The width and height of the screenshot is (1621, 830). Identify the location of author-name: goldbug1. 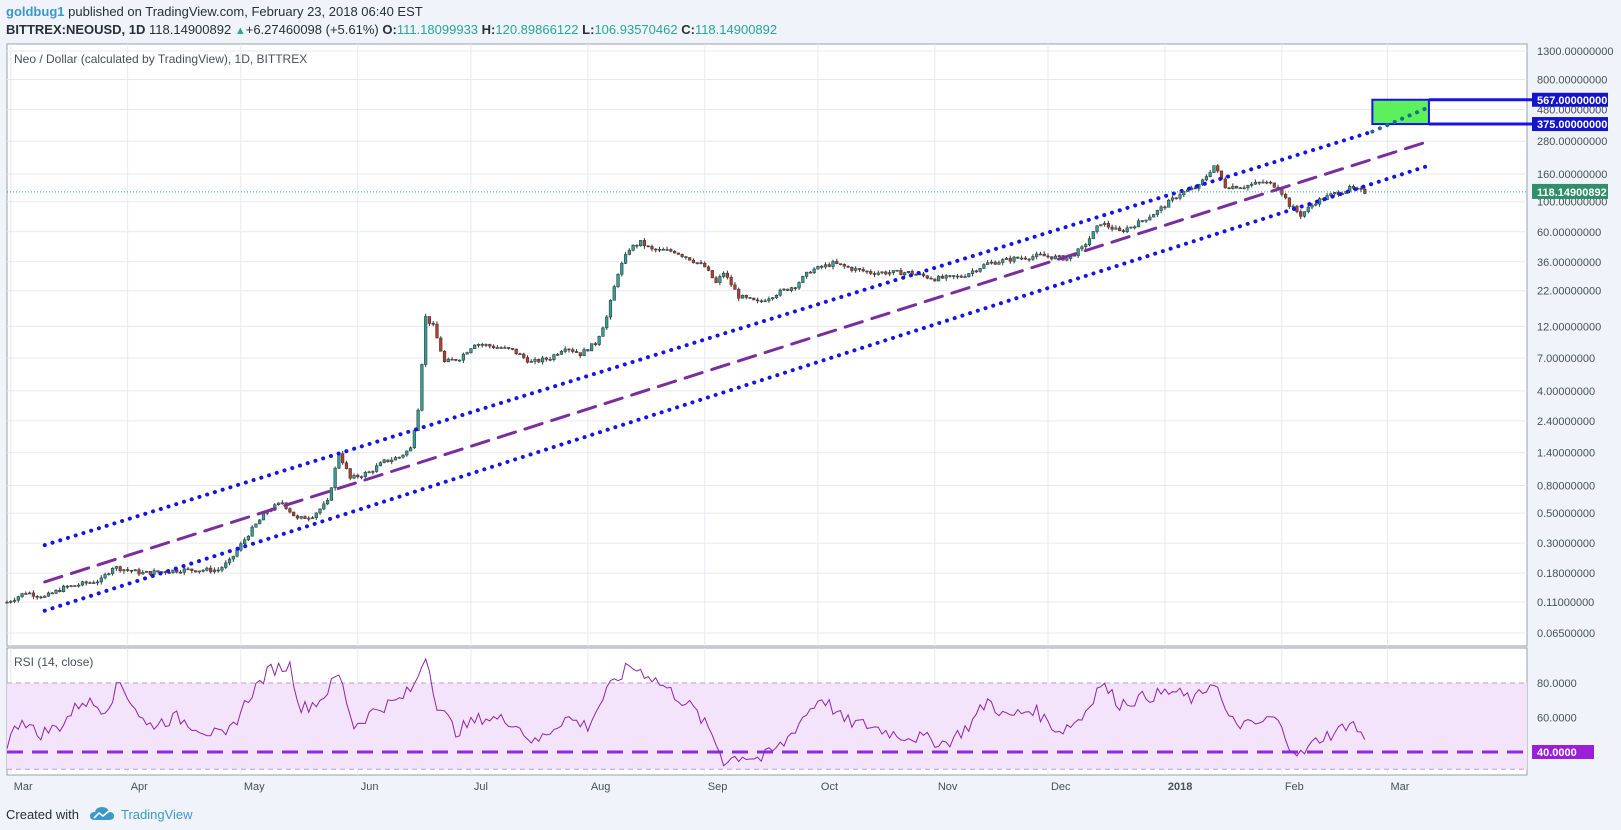
(35, 11).